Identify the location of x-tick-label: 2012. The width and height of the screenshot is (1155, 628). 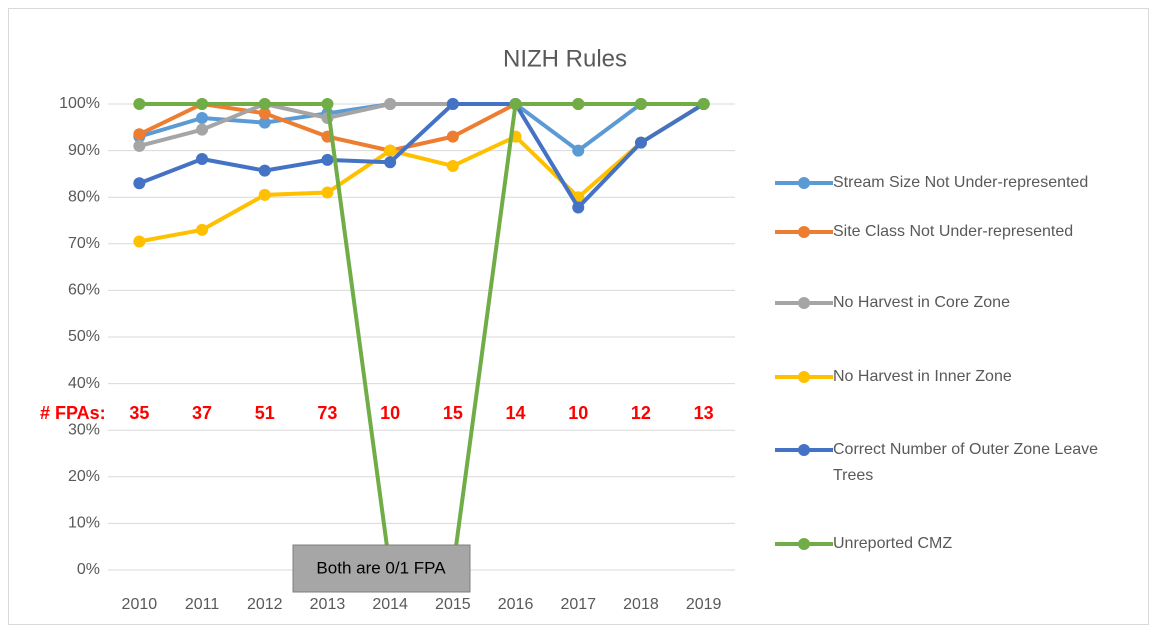
(265, 604).